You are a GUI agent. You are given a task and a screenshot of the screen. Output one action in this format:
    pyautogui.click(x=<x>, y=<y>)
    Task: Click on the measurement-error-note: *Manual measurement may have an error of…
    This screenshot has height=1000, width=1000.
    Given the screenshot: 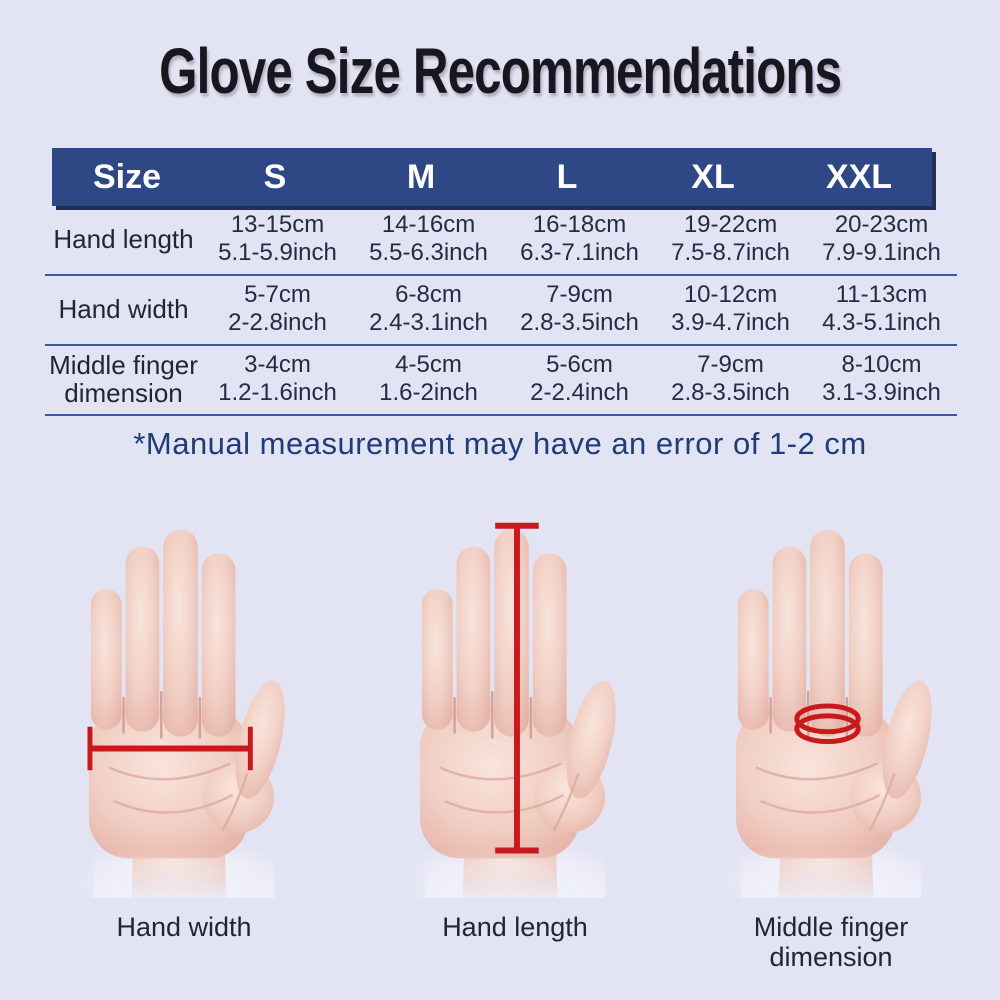 What is the action you would take?
    pyautogui.click(x=500, y=443)
    